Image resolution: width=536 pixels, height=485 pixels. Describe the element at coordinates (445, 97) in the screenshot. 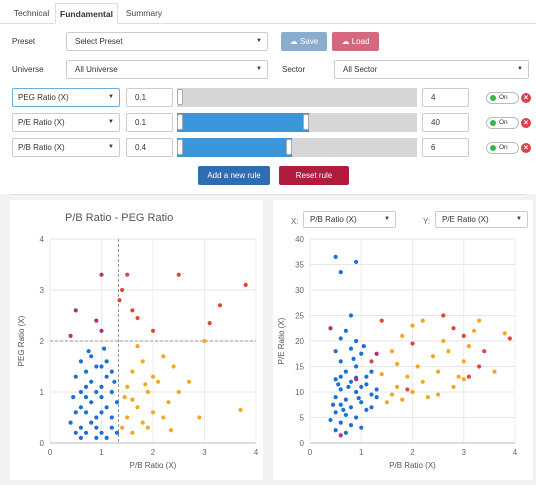

I see `rule-max-input: 4` at that location.